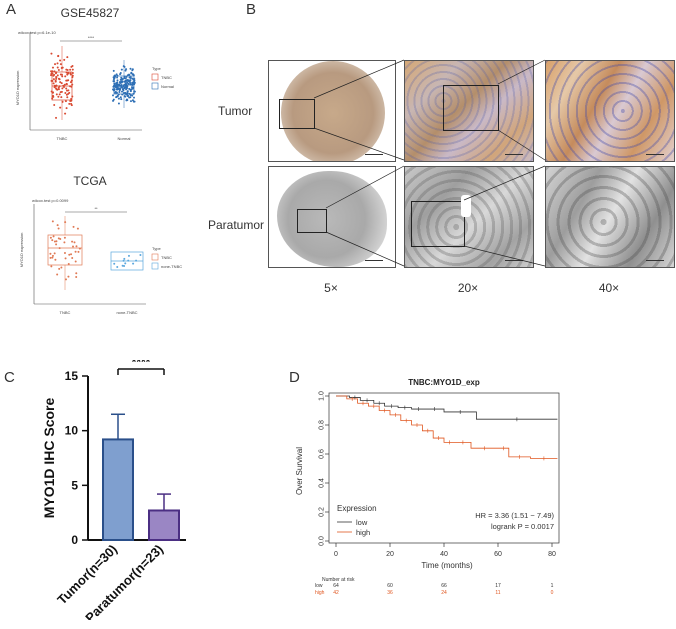  I want to click on panel-d-xtick-label: 80, so click(552, 554).